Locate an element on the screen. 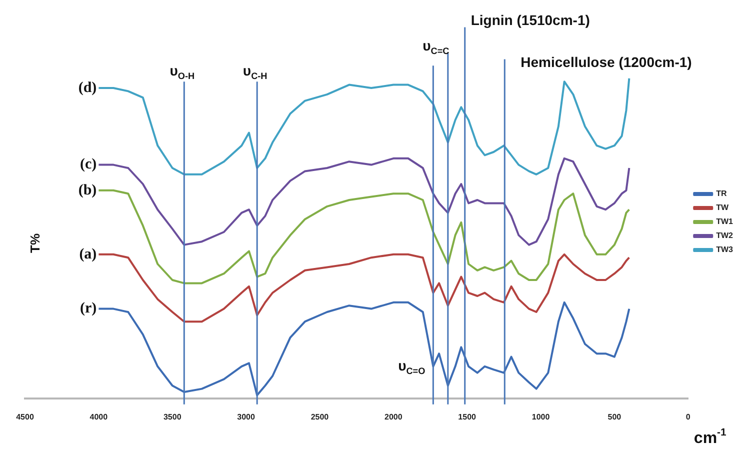 This screenshot has width=751, height=464. x-tick-label: 3500 is located at coordinates (172, 417).